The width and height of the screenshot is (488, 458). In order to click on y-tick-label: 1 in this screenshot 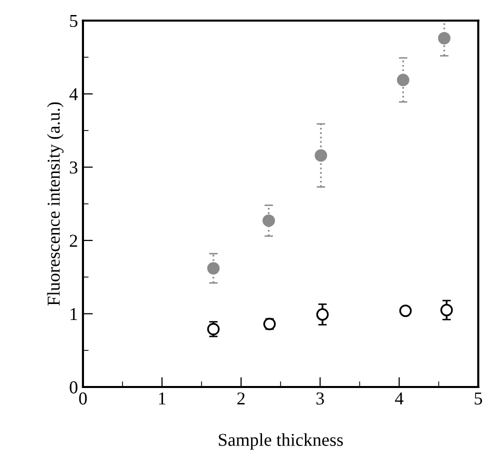, I will do `click(74, 314)`.